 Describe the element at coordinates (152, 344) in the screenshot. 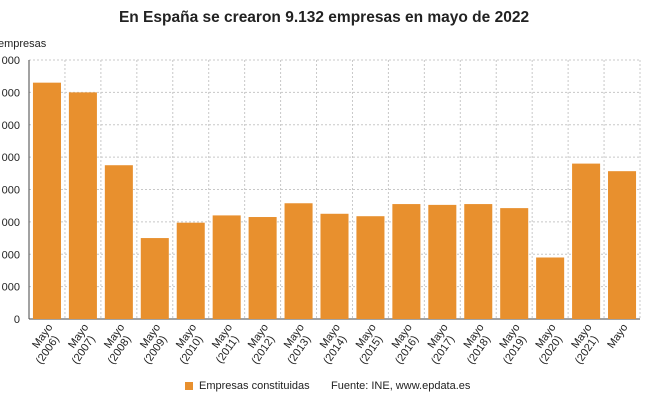

I see `x-tick-label: Mayo(2009)` at that location.